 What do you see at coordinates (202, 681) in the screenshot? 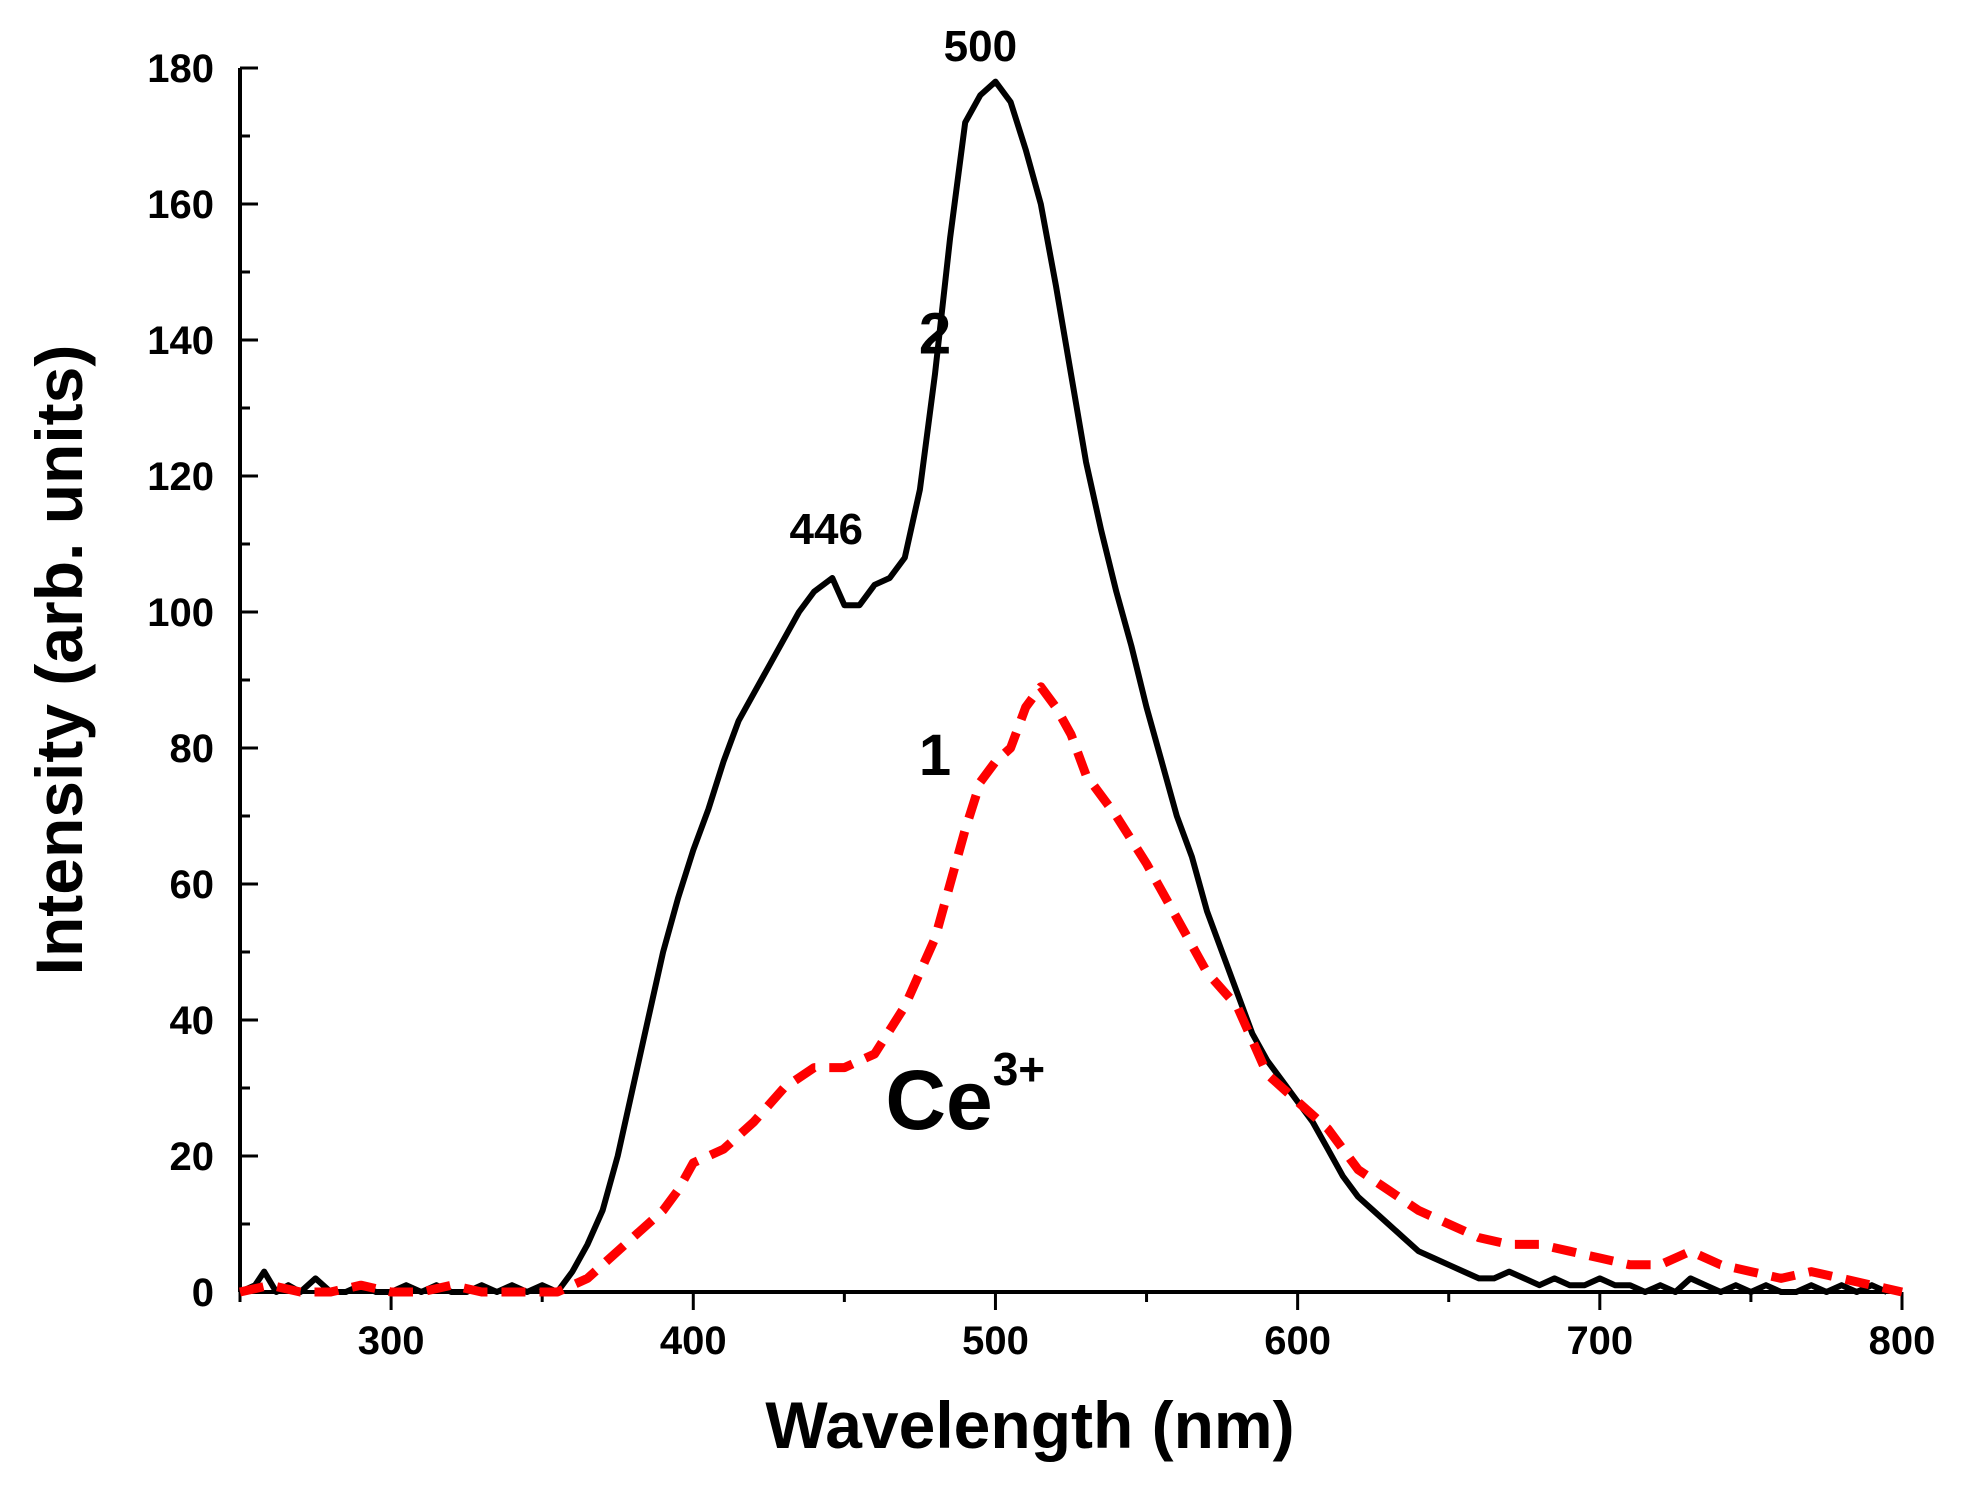
I see `y-ticks: 0 20 40 60 80 100 120 140 160 180` at bounding box center [202, 681].